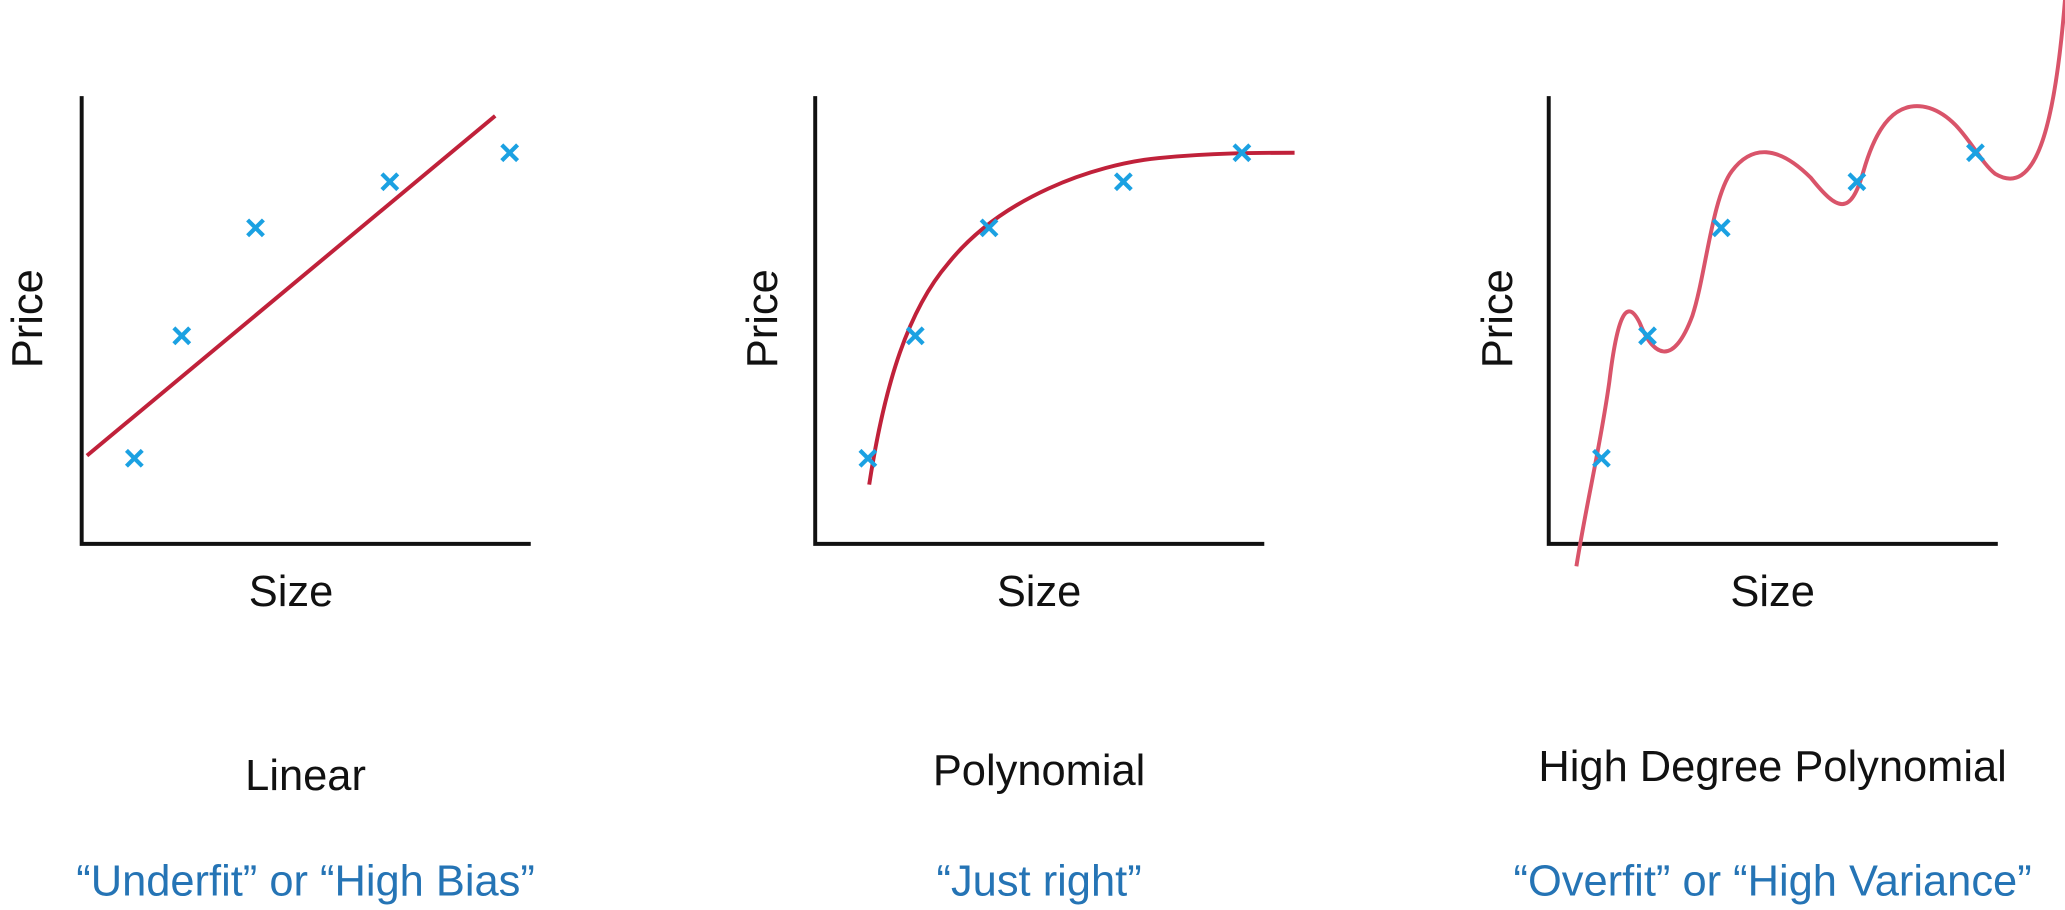  I want to click on panel-title: Linear, so click(305, 776).